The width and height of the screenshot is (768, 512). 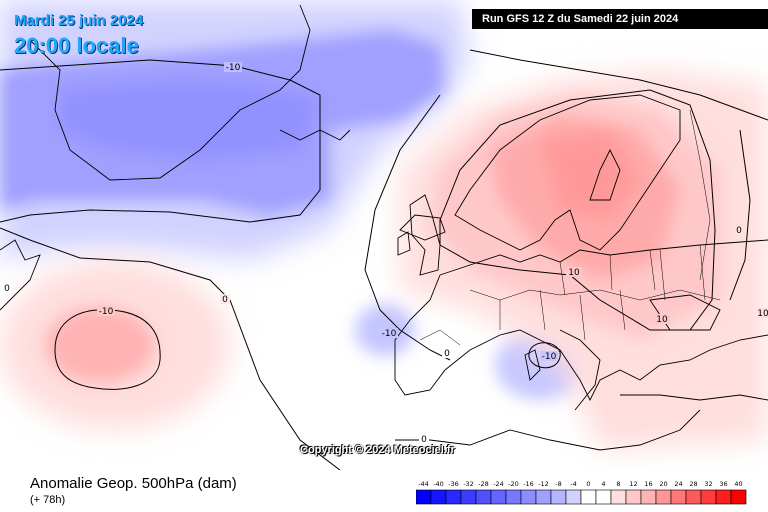 I want to click on copyright: Copyright © 2024 Meteociel.fr, so click(x=377, y=450).